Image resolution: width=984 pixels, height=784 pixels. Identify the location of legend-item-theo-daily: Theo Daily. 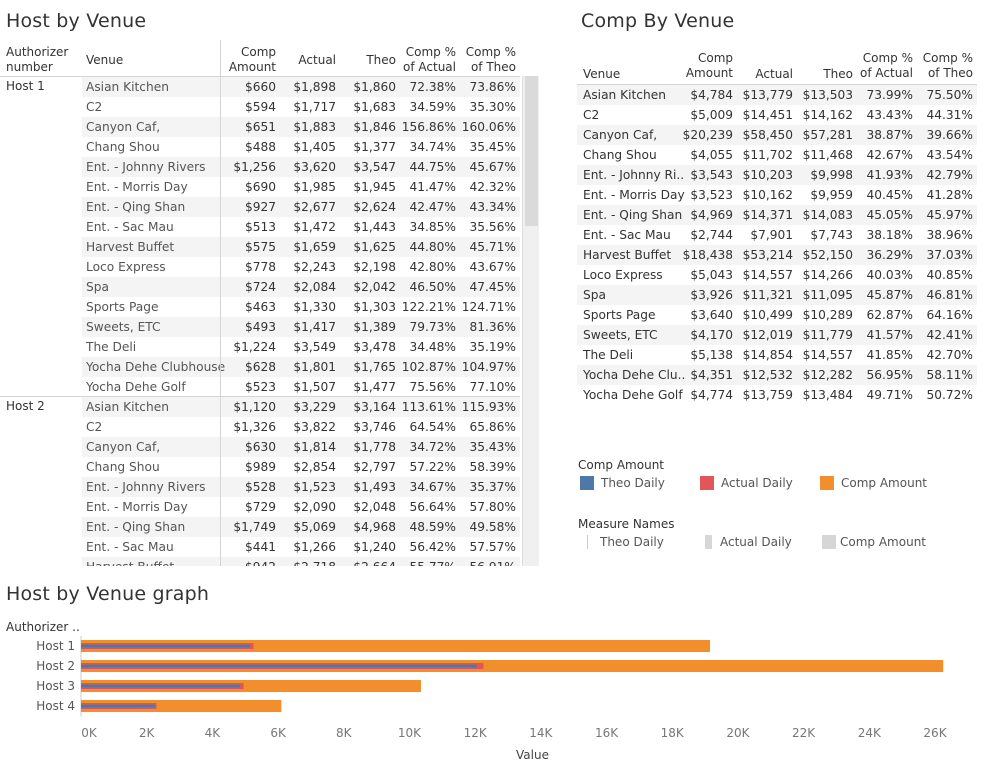
(622, 483).